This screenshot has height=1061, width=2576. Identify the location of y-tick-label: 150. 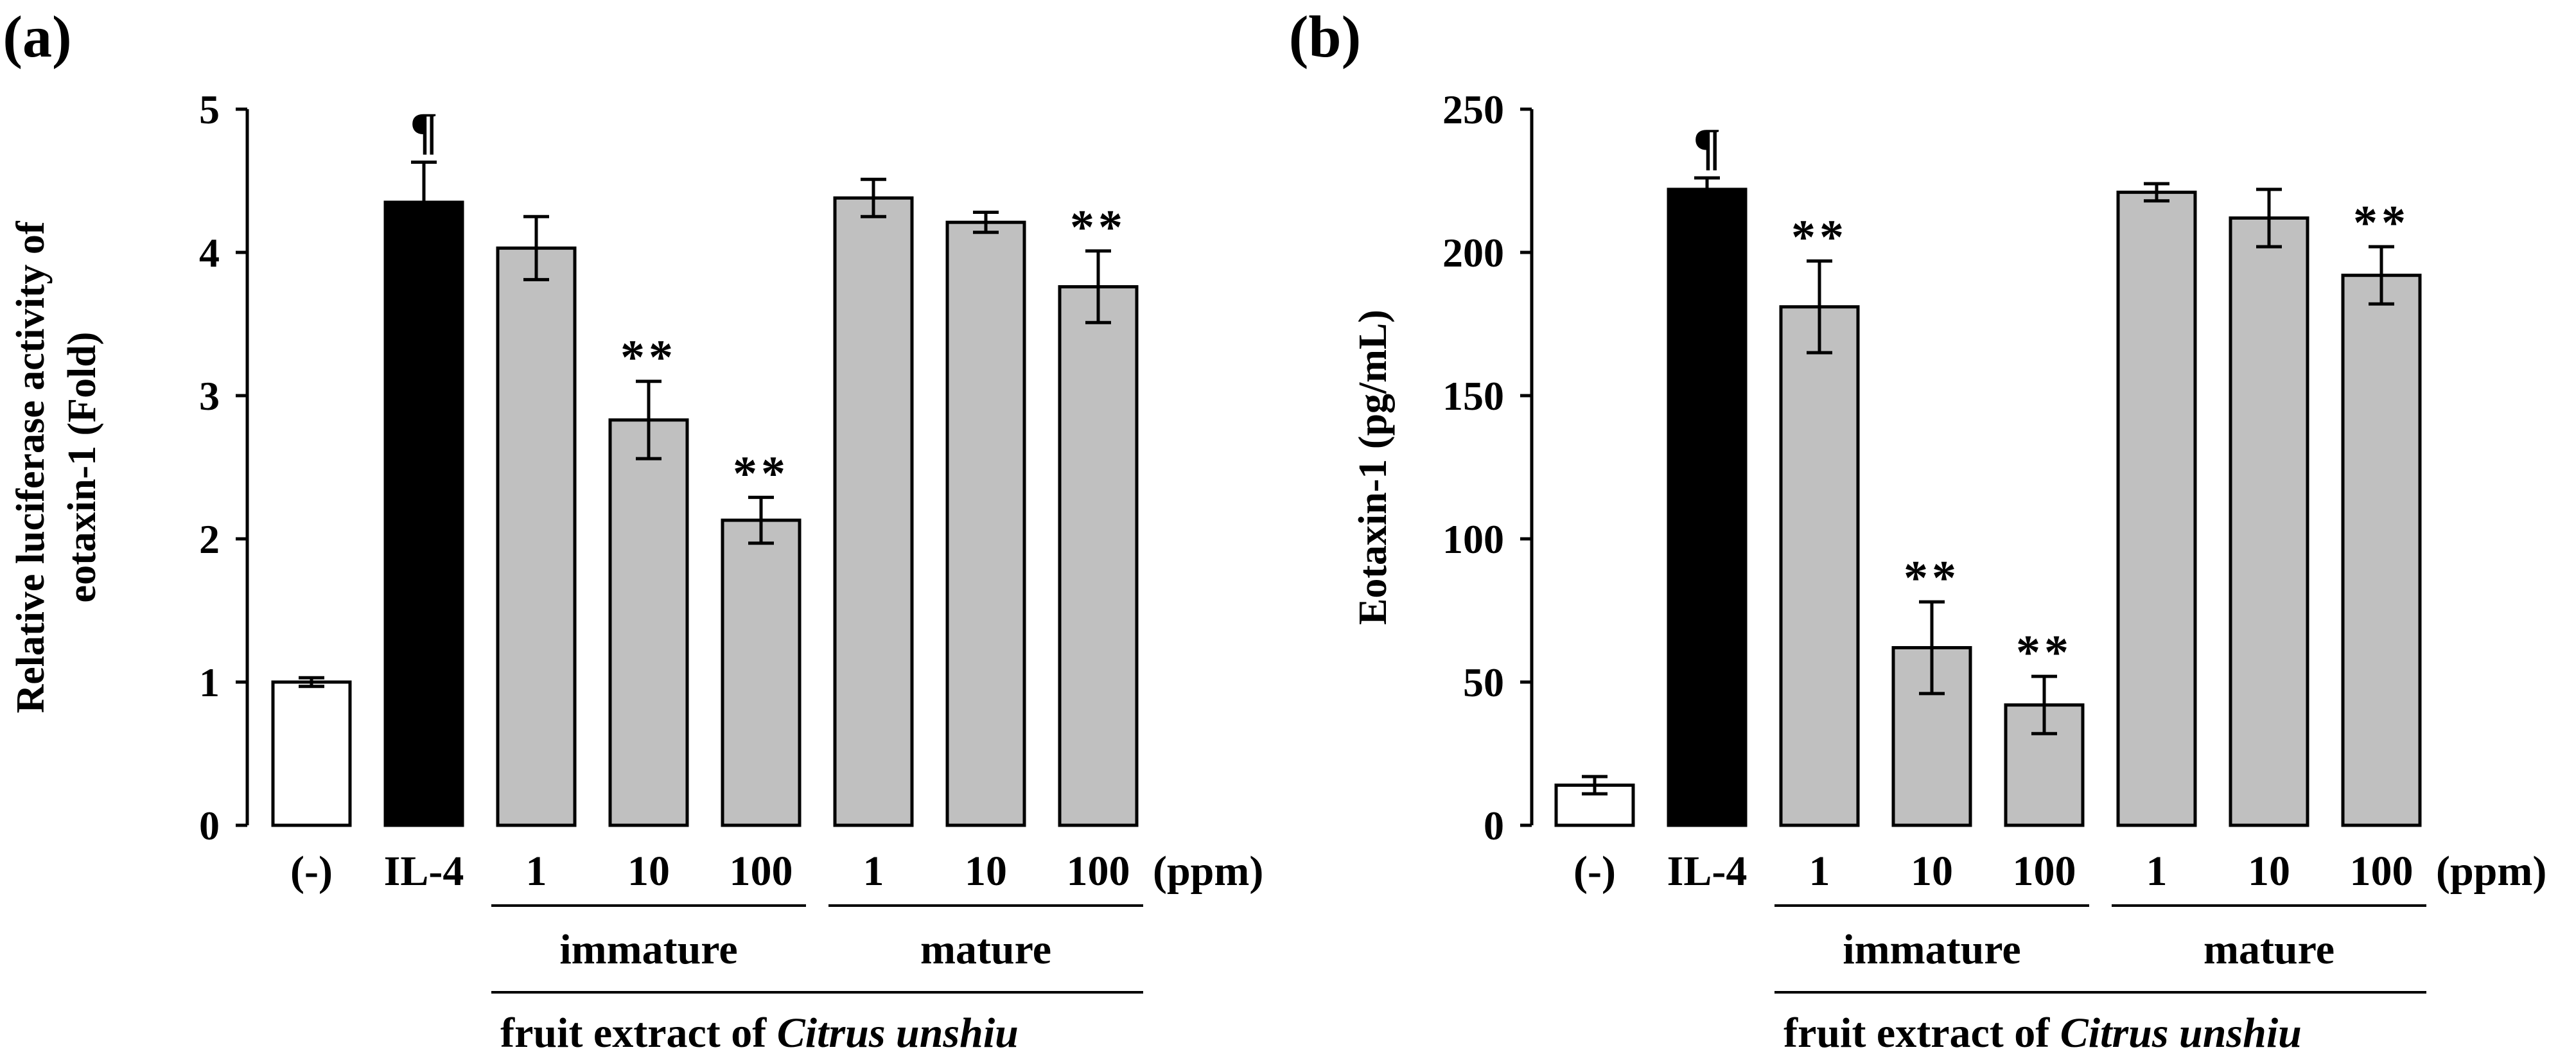
(1473, 396).